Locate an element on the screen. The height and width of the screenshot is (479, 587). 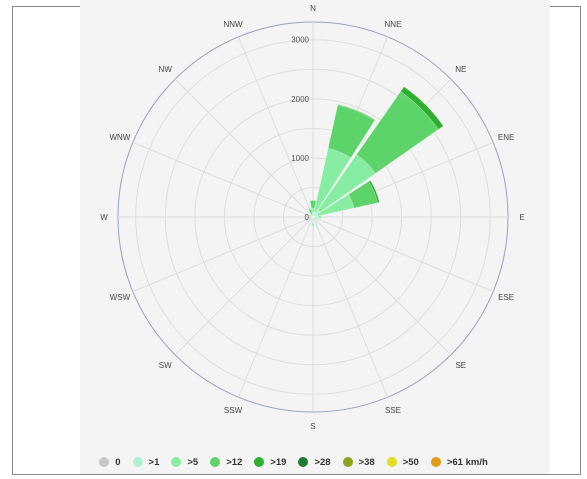
radial-tick-label: 3000 is located at coordinates (300, 40).